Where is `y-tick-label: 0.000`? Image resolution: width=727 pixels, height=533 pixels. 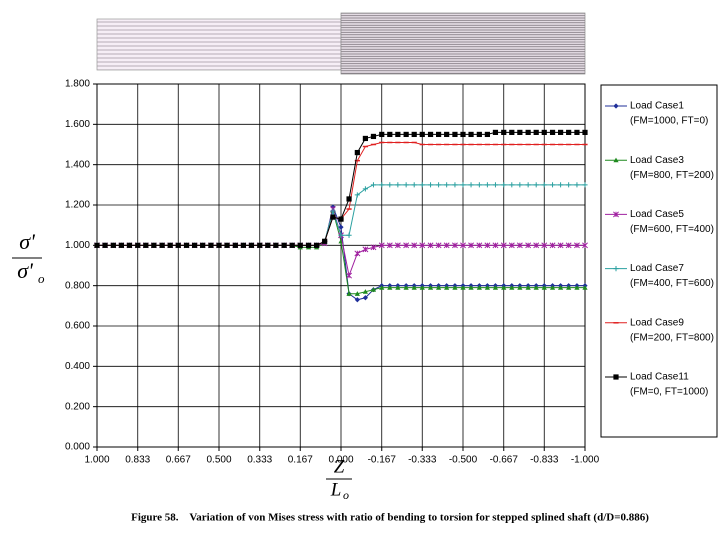 y-tick-label: 0.000 is located at coordinates (77, 447).